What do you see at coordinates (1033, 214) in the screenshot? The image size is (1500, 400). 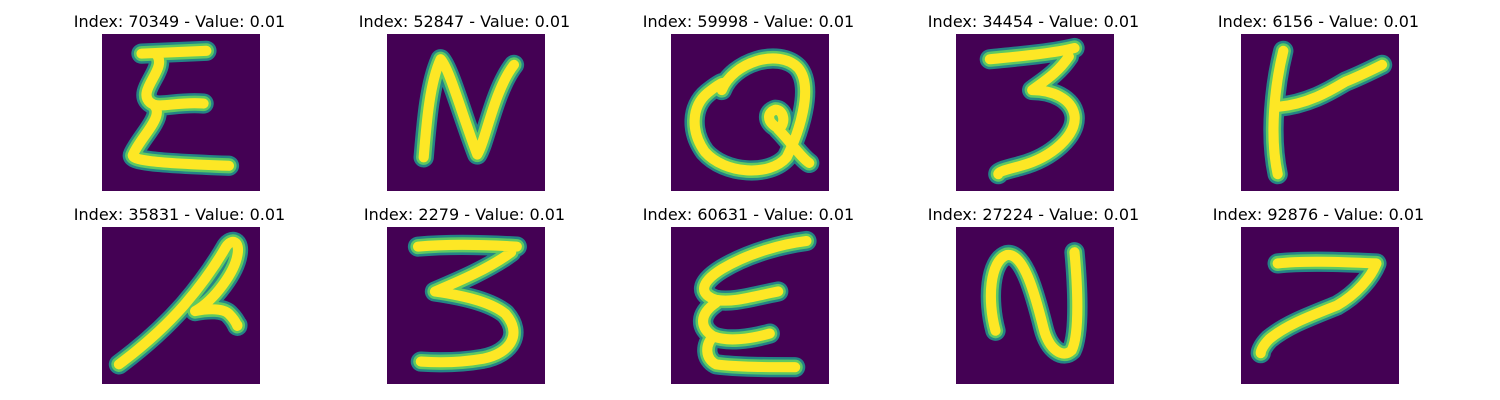 I see `sample-title: Index: 27224 - Value: 0.01` at bounding box center [1033, 214].